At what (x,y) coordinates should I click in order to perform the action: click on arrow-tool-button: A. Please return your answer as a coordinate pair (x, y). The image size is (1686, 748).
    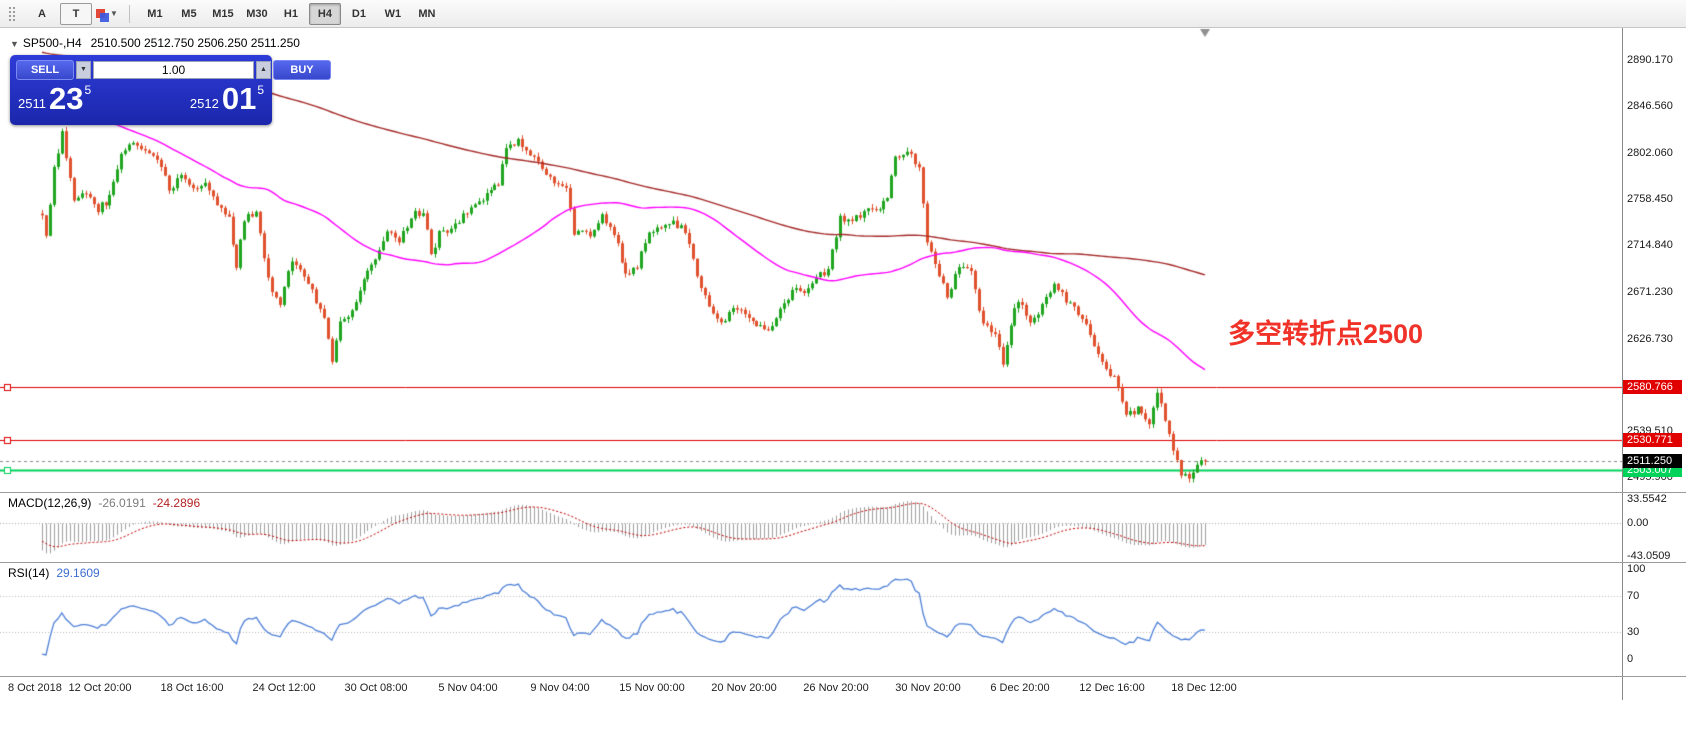
    Looking at the image, I should click on (42, 13).